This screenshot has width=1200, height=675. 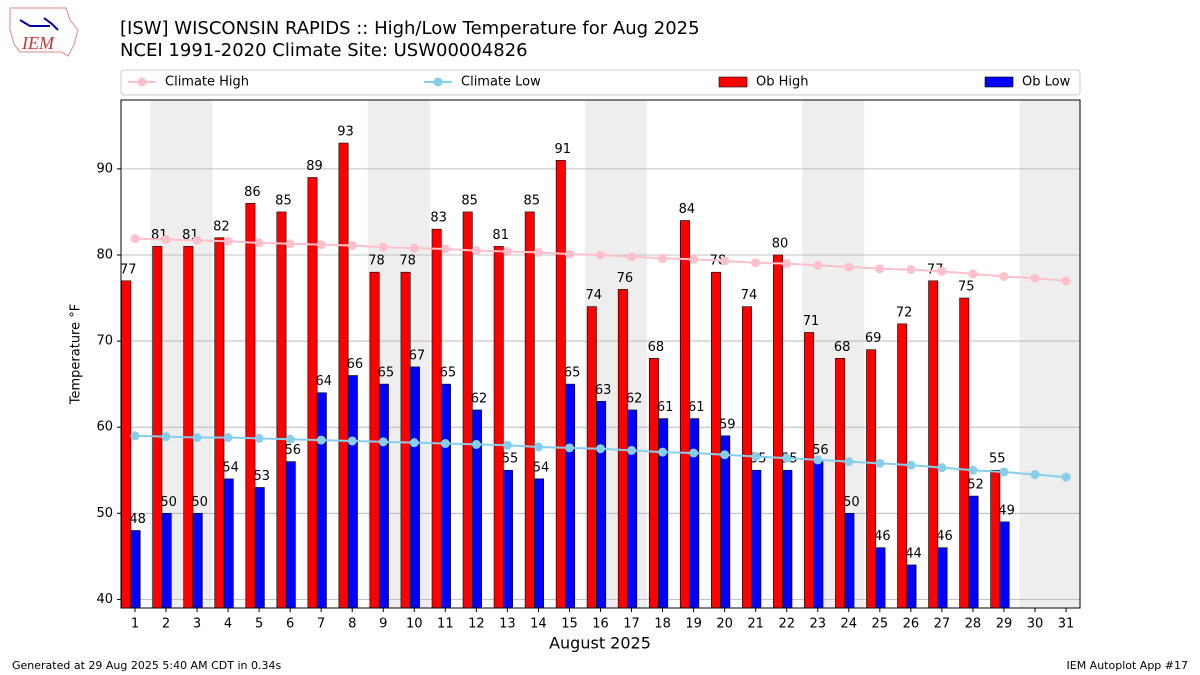 What do you see at coordinates (352, 624) in the screenshot?
I see `x-tick-label: 8` at bounding box center [352, 624].